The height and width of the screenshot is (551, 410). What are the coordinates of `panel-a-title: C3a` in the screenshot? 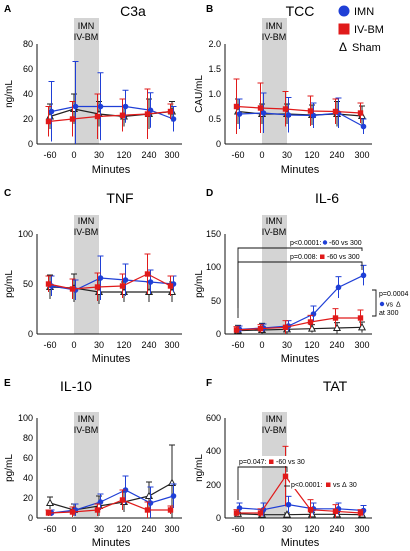 It's located at (133, 11).